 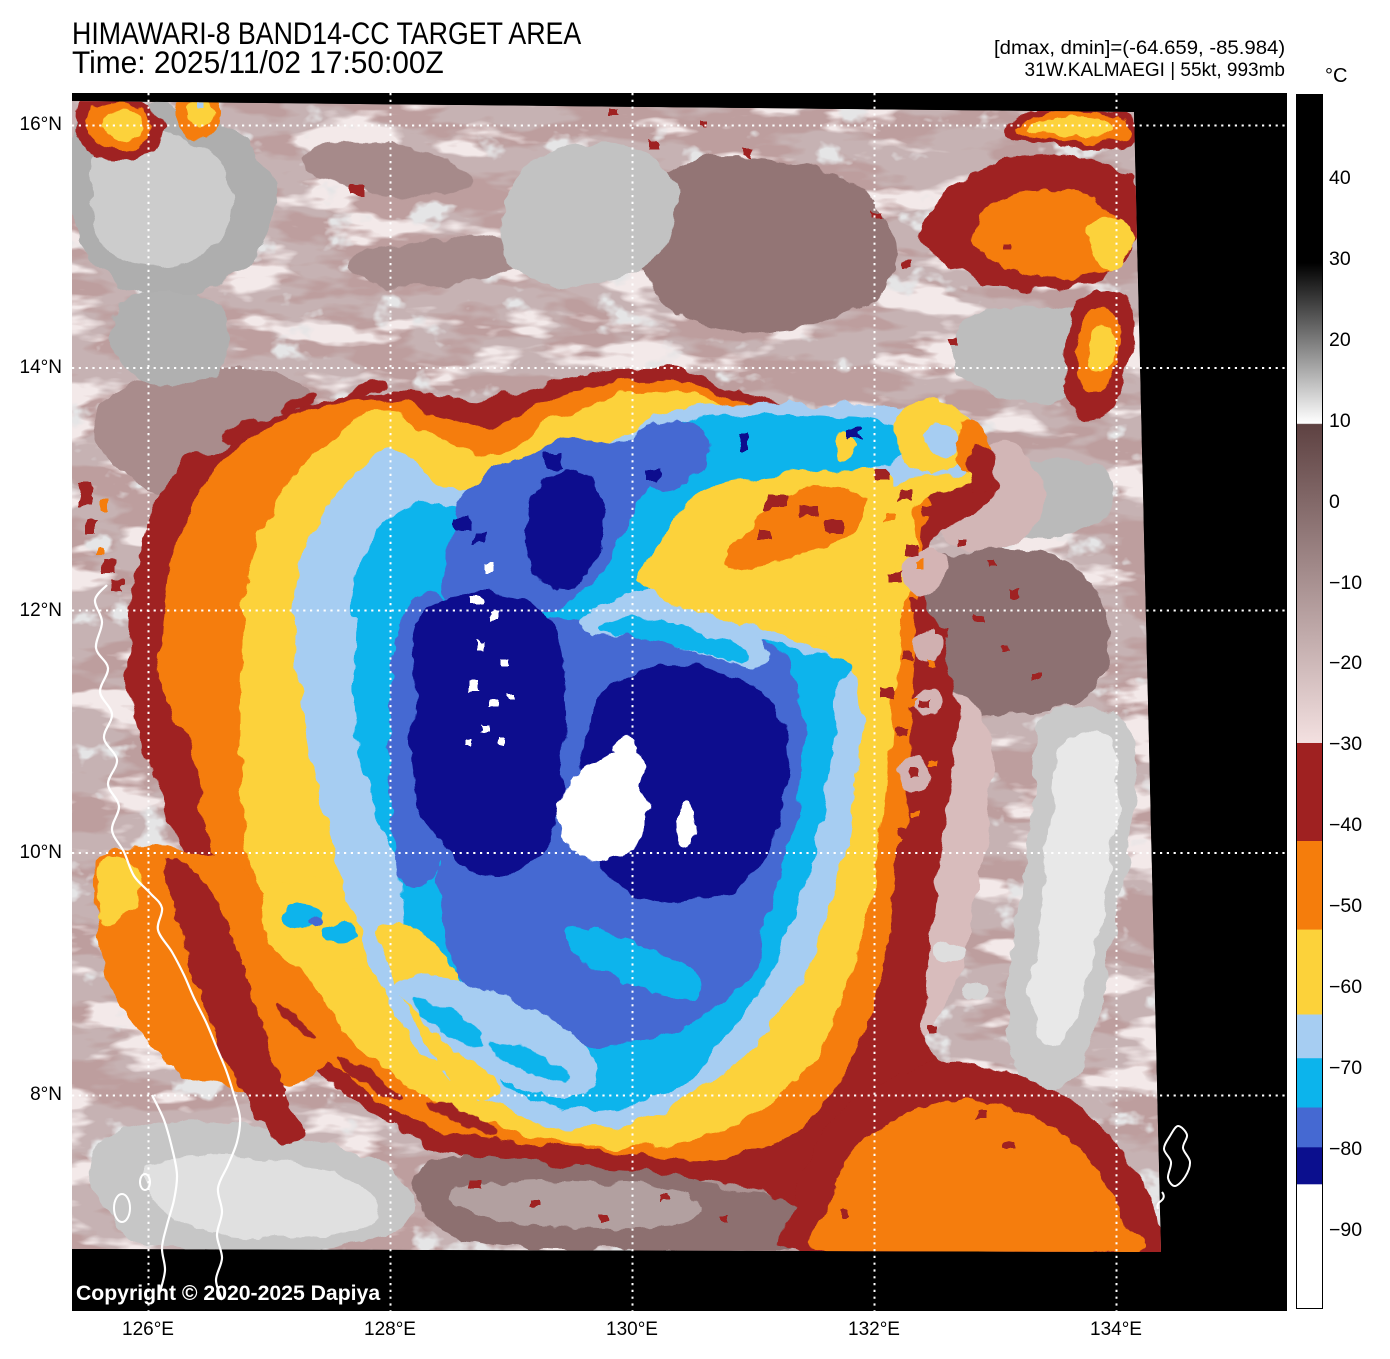 What do you see at coordinates (228, 1293) in the screenshot?
I see `svg-text: Copyright © 2020-2025 Dapiya` at bounding box center [228, 1293].